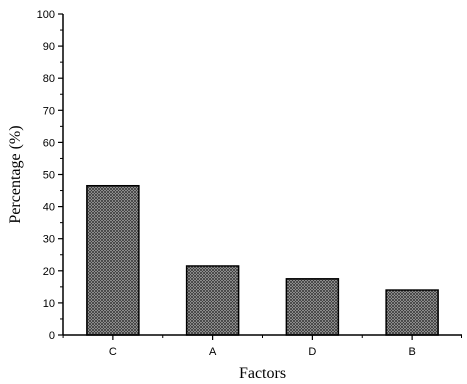 This screenshot has height=384, width=467. What do you see at coordinates (262, 373) in the screenshot?
I see `x-axis-title: Factors` at bounding box center [262, 373].